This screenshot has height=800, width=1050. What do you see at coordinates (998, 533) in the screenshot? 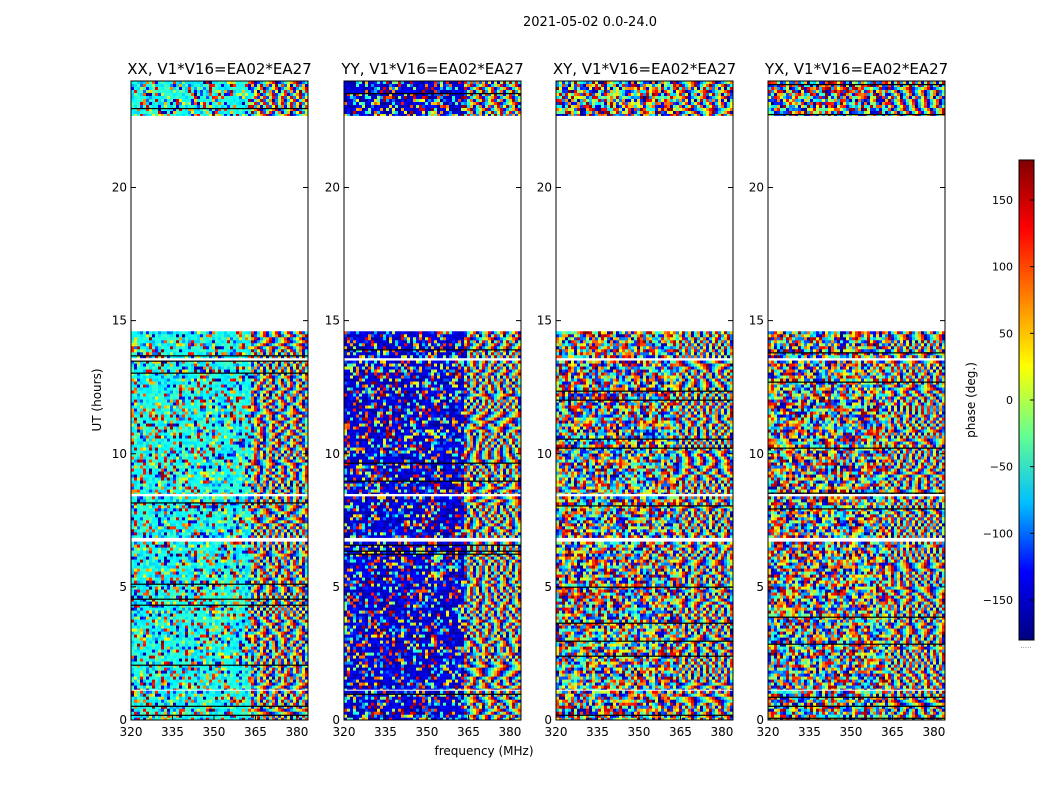
I see `colorbar-tick-label: −100` at bounding box center [998, 533].